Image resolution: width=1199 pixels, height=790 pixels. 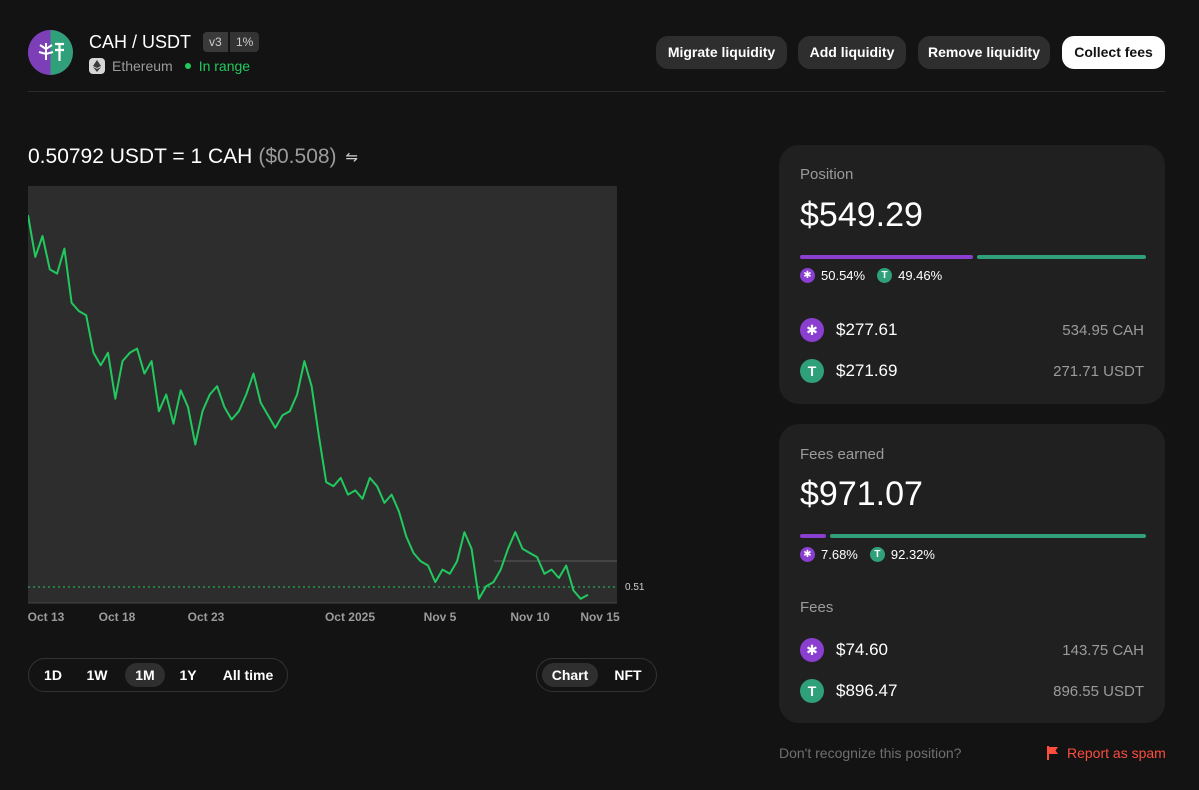 What do you see at coordinates (245, 42) in the screenshot?
I see `fee-tier-badge: 1%` at bounding box center [245, 42].